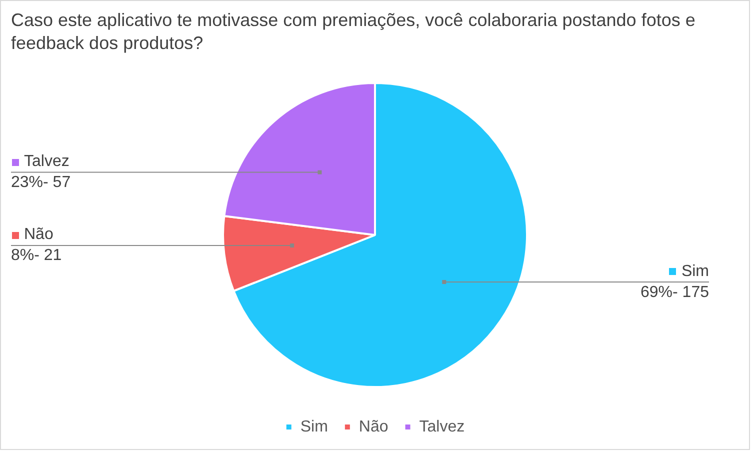  What do you see at coordinates (373, 427) in the screenshot?
I see `legend-label: Não` at bounding box center [373, 427].